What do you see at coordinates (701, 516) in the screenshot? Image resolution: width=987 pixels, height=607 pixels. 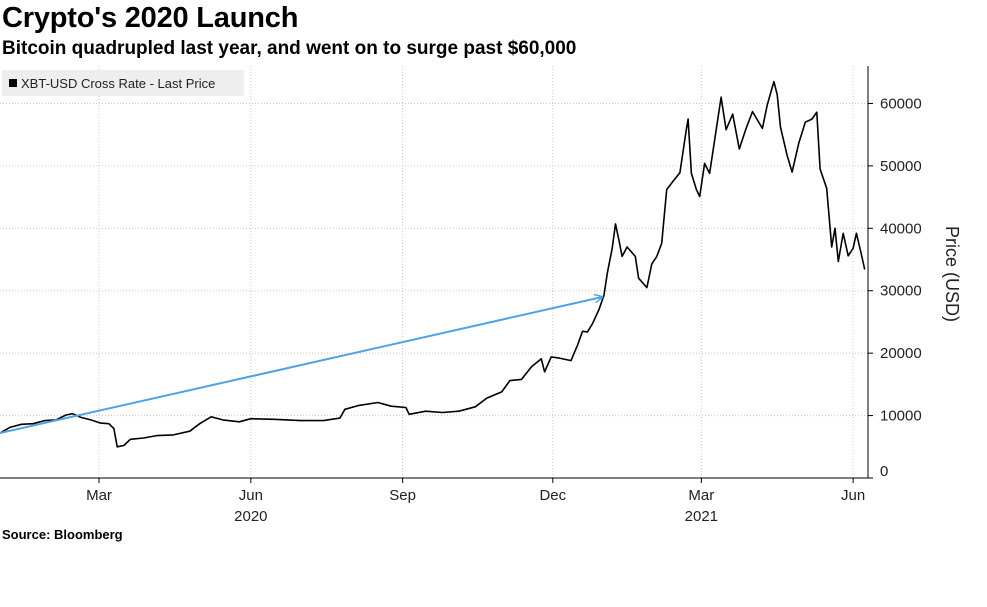 I see `x-year-label: 2021` at bounding box center [701, 516].